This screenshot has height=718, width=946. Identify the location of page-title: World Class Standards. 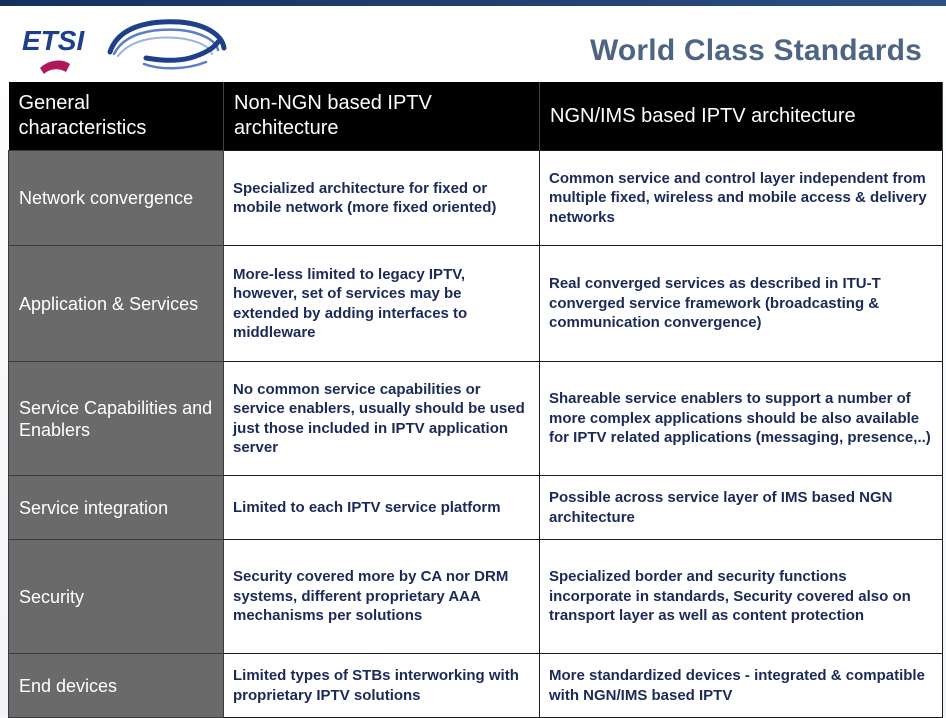
(755, 50).